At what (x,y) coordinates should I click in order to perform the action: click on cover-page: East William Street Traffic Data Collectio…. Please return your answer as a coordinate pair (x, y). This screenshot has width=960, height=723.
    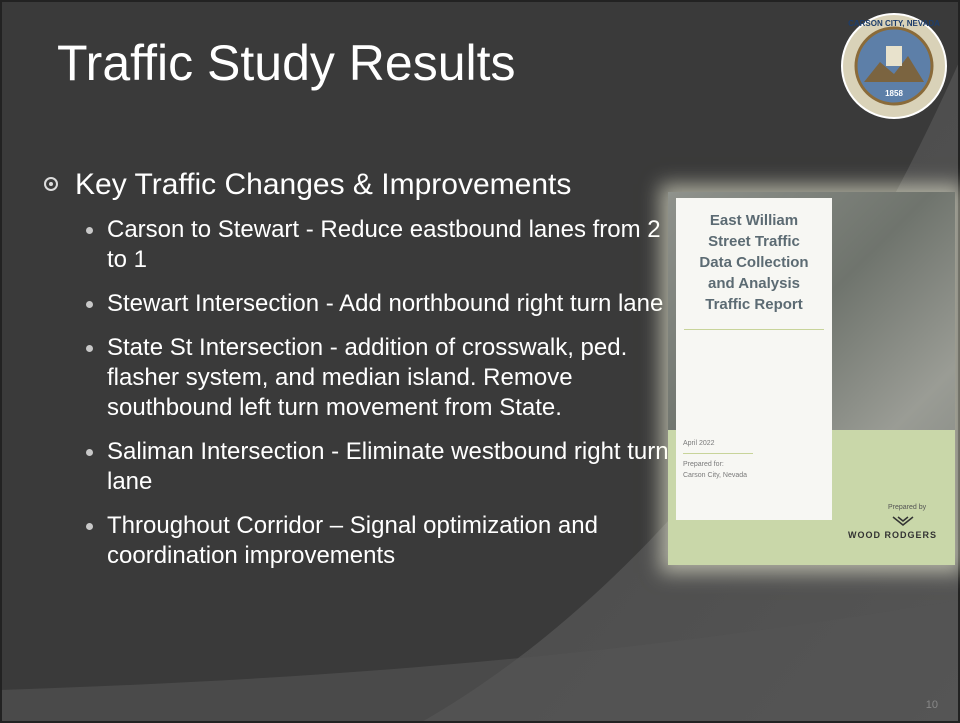
    Looking at the image, I should click on (754, 359).